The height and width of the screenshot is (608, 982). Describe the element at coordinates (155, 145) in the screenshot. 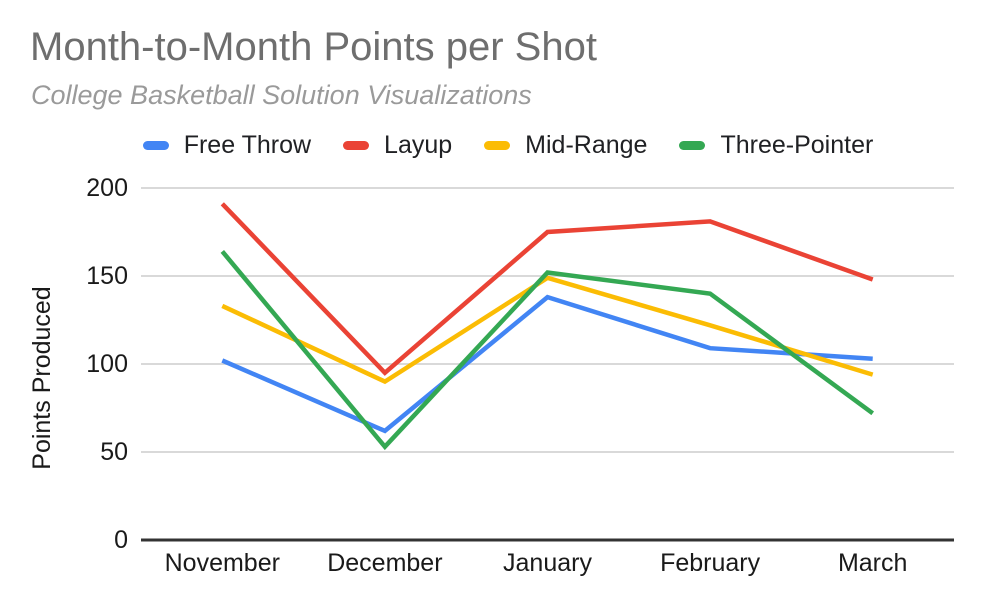

I see `legend-swatch-free-throw` at that location.